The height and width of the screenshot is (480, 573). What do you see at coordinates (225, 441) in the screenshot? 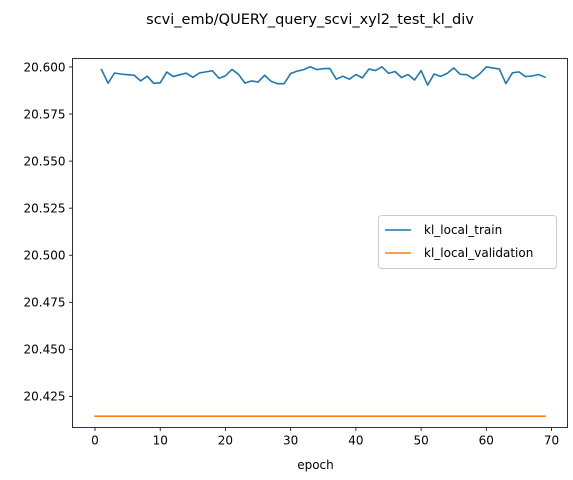
I see `x-tick-label: 20` at bounding box center [225, 441].